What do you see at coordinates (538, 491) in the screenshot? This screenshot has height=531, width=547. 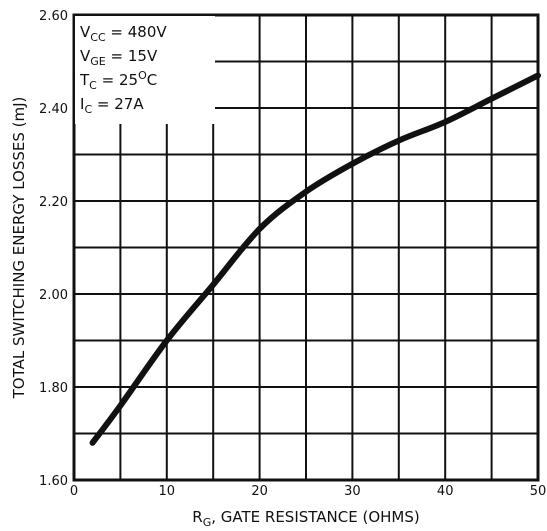 I see `x-tick-label: 50` at bounding box center [538, 491].